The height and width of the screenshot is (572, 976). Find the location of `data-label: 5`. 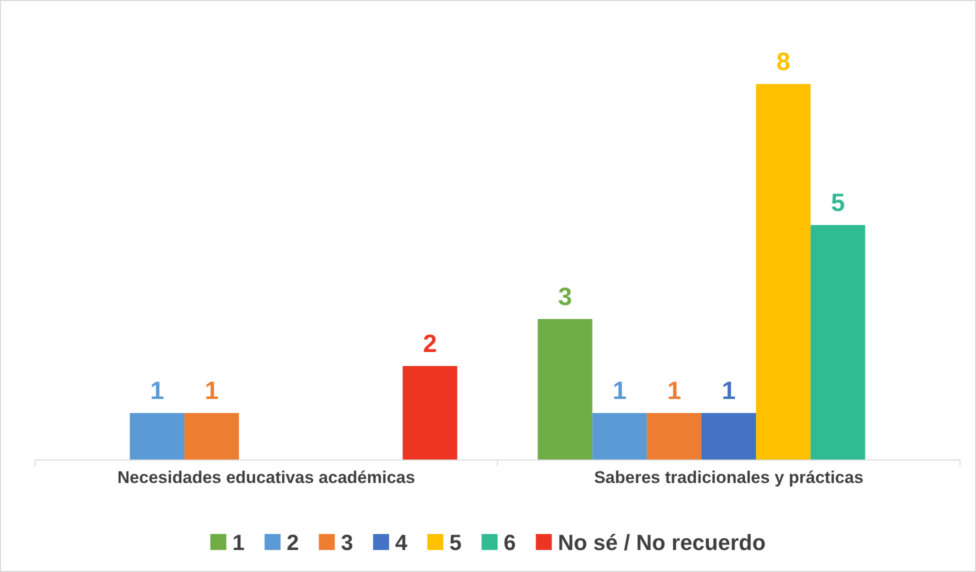

data-label: 5 is located at coordinates (837, 203).